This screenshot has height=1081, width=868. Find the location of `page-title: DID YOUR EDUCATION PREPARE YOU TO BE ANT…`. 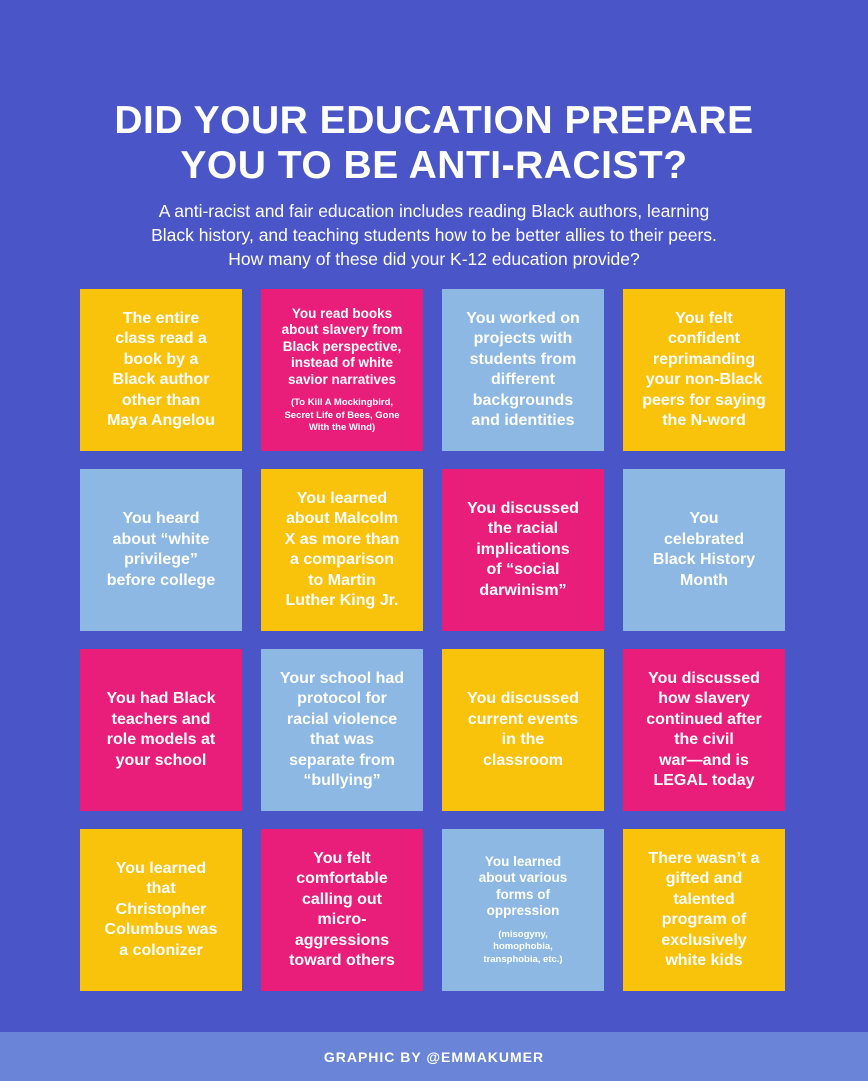

page-title: DID YOUR EDUCATION PREPARE YOU TO BE ANT… is located at coordinates (434, 143).